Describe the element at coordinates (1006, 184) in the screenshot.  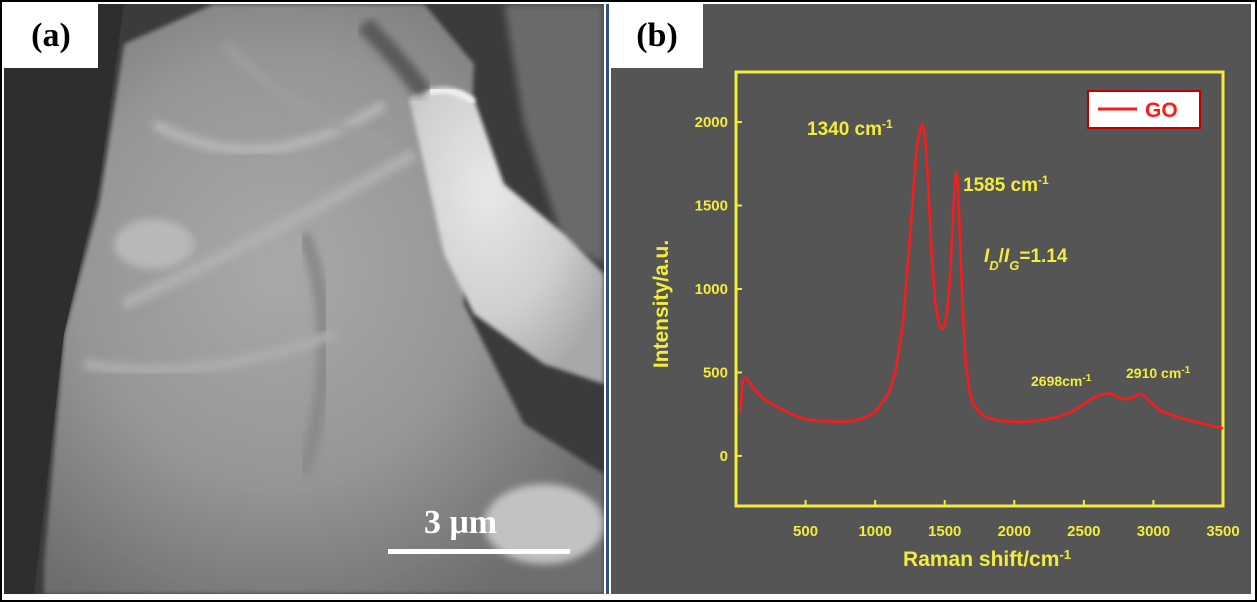
I see `annotation-g-band: 1585 cm-1` at that location.